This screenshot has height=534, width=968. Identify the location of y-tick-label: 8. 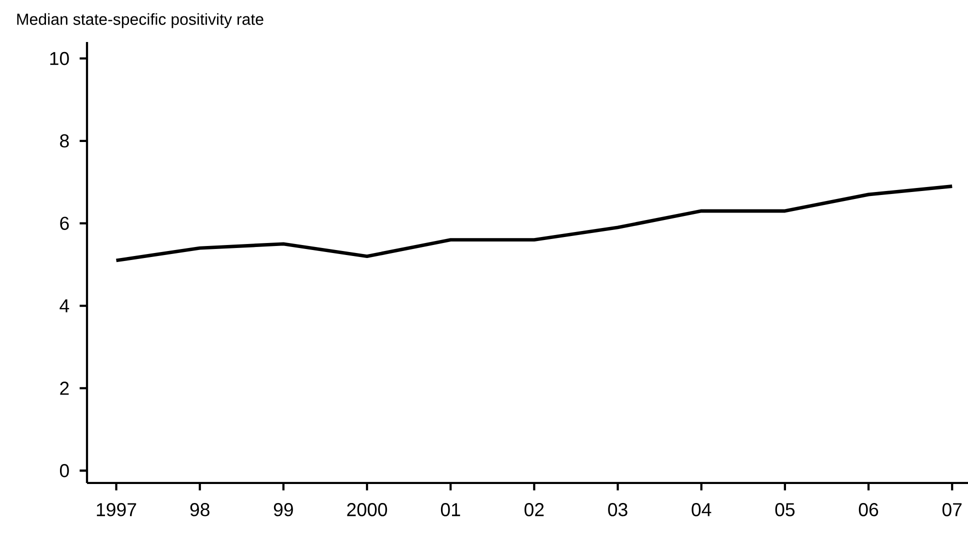
(64, 141).